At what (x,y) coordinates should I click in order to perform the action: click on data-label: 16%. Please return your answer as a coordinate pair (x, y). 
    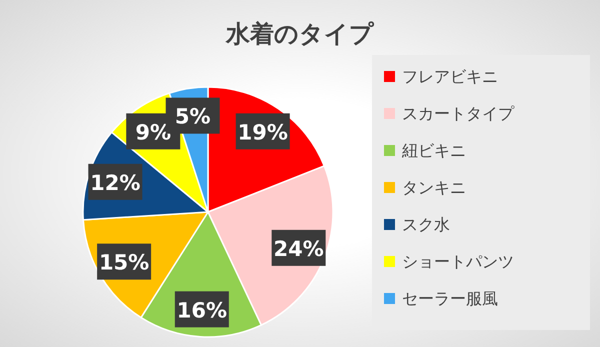
    Looking at the image, I should click on (202, 310).